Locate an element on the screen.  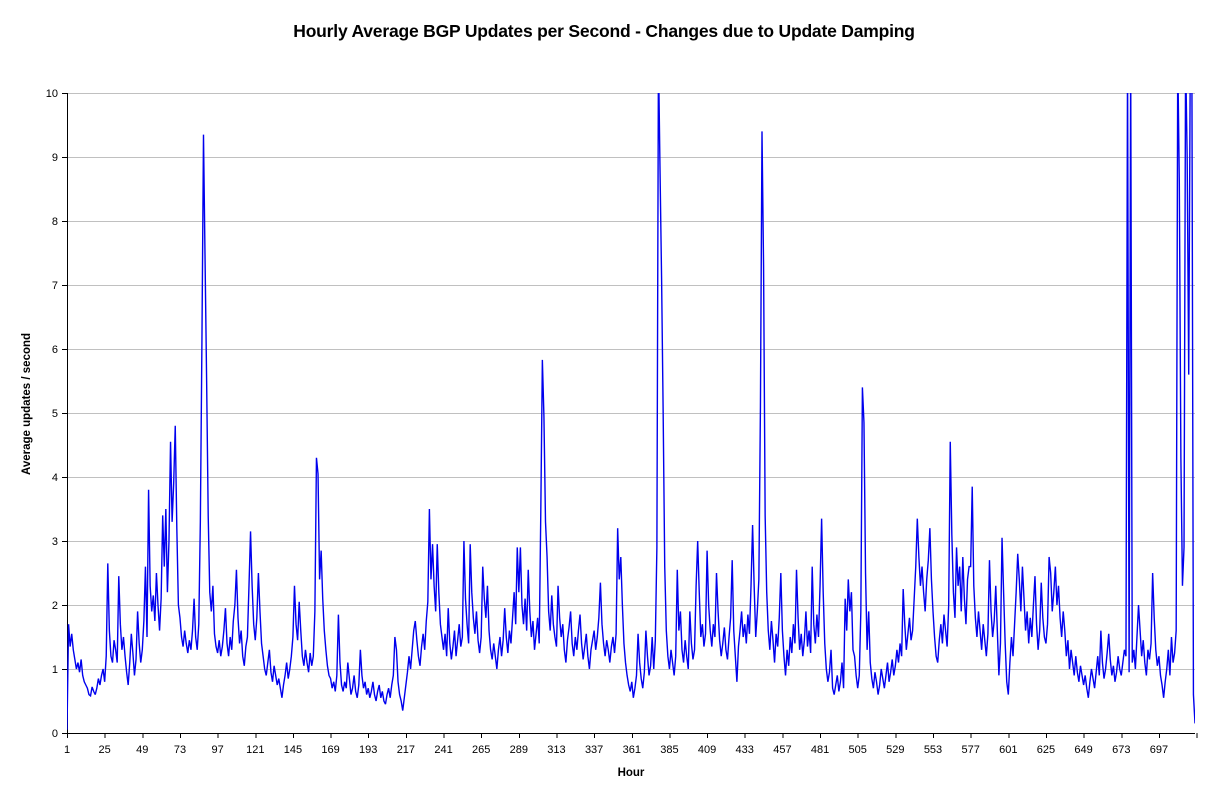
y-tick-label-2: 2 is located at coordinates (55, 606).